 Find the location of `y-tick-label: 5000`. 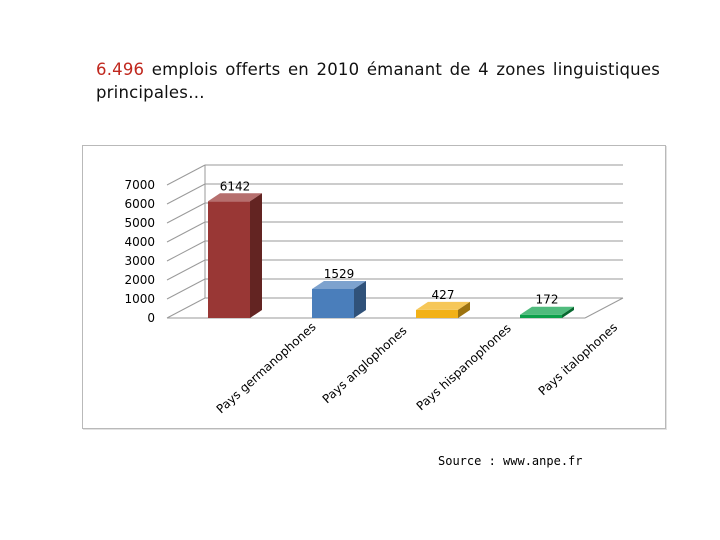

y-tick-label: 5000 is located at coordinates (139, 223).